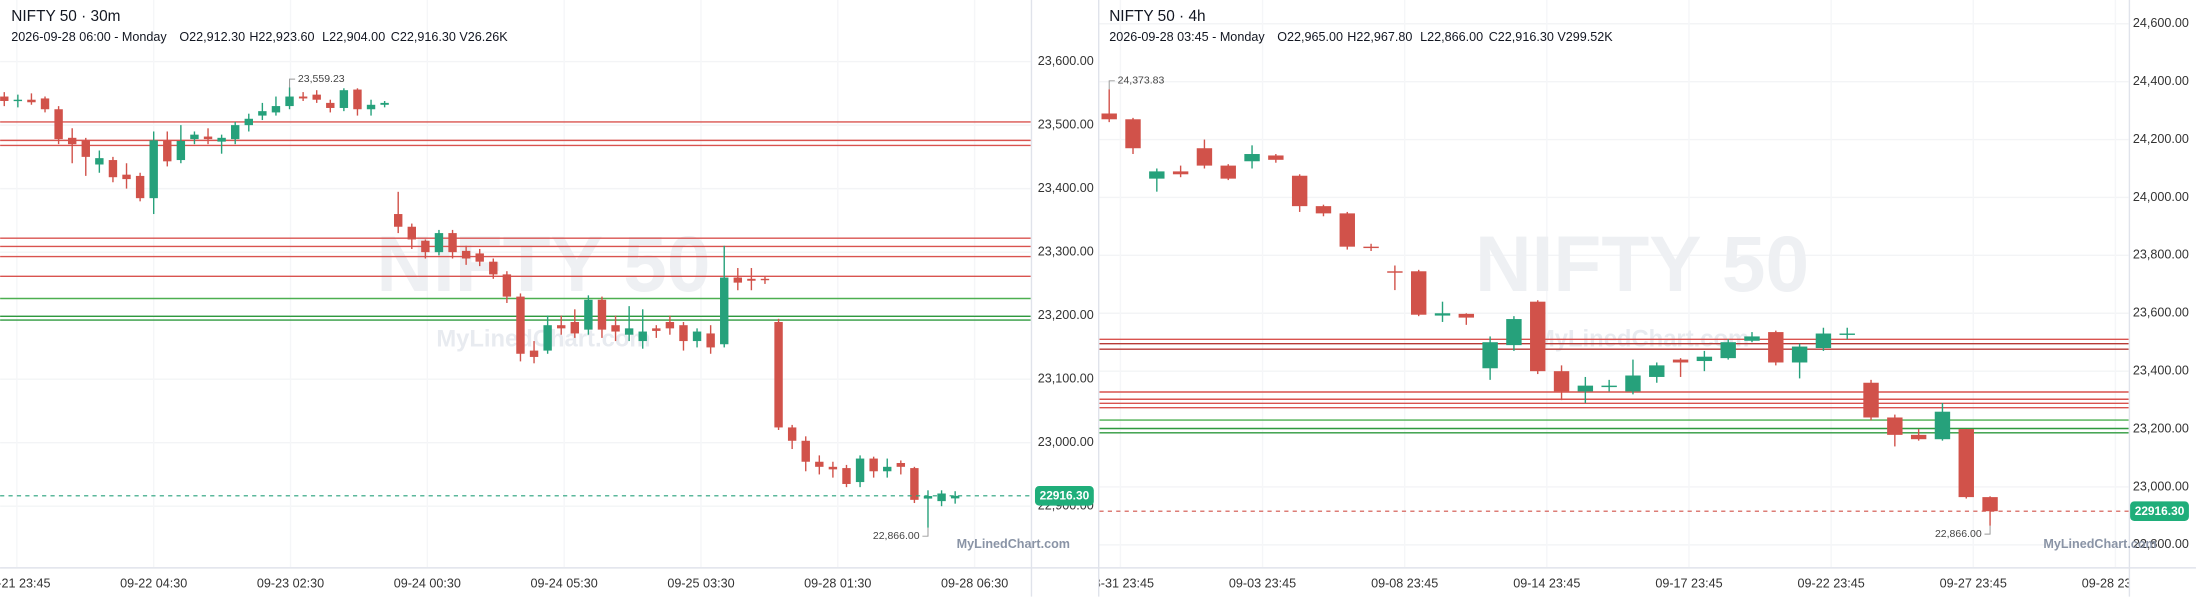 This screenshot has width=2196, height=597. What do you see at coordinates (1451, 37) in the screenshot?
I see `ohlc-label: L22,866.00` at bounding box center [1451, 37].